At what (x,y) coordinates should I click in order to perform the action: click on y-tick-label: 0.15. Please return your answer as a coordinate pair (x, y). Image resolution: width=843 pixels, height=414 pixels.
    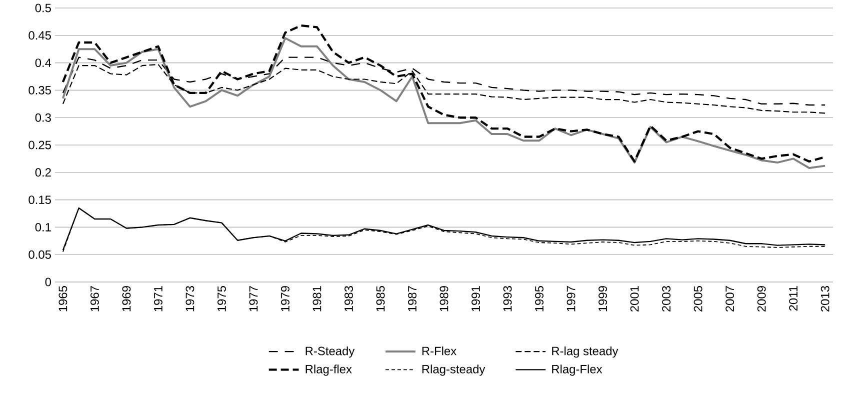
    Looking at the image, I should click on (39, 200).